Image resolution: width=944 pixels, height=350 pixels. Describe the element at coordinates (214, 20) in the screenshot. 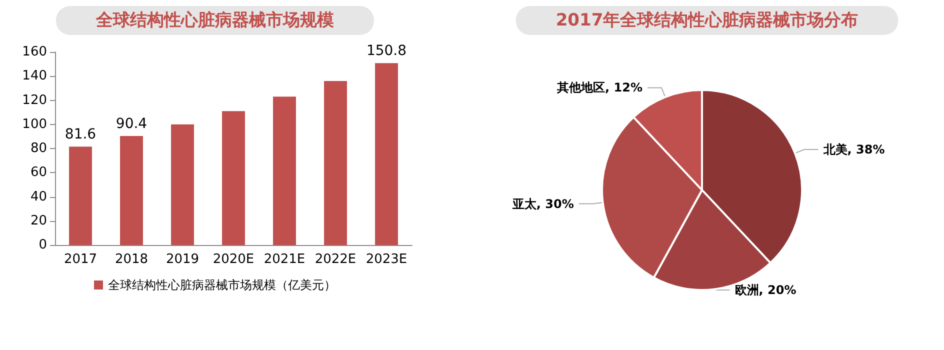

I see `chart-title: 全球结构性心脏病器械市场规模` at that location.